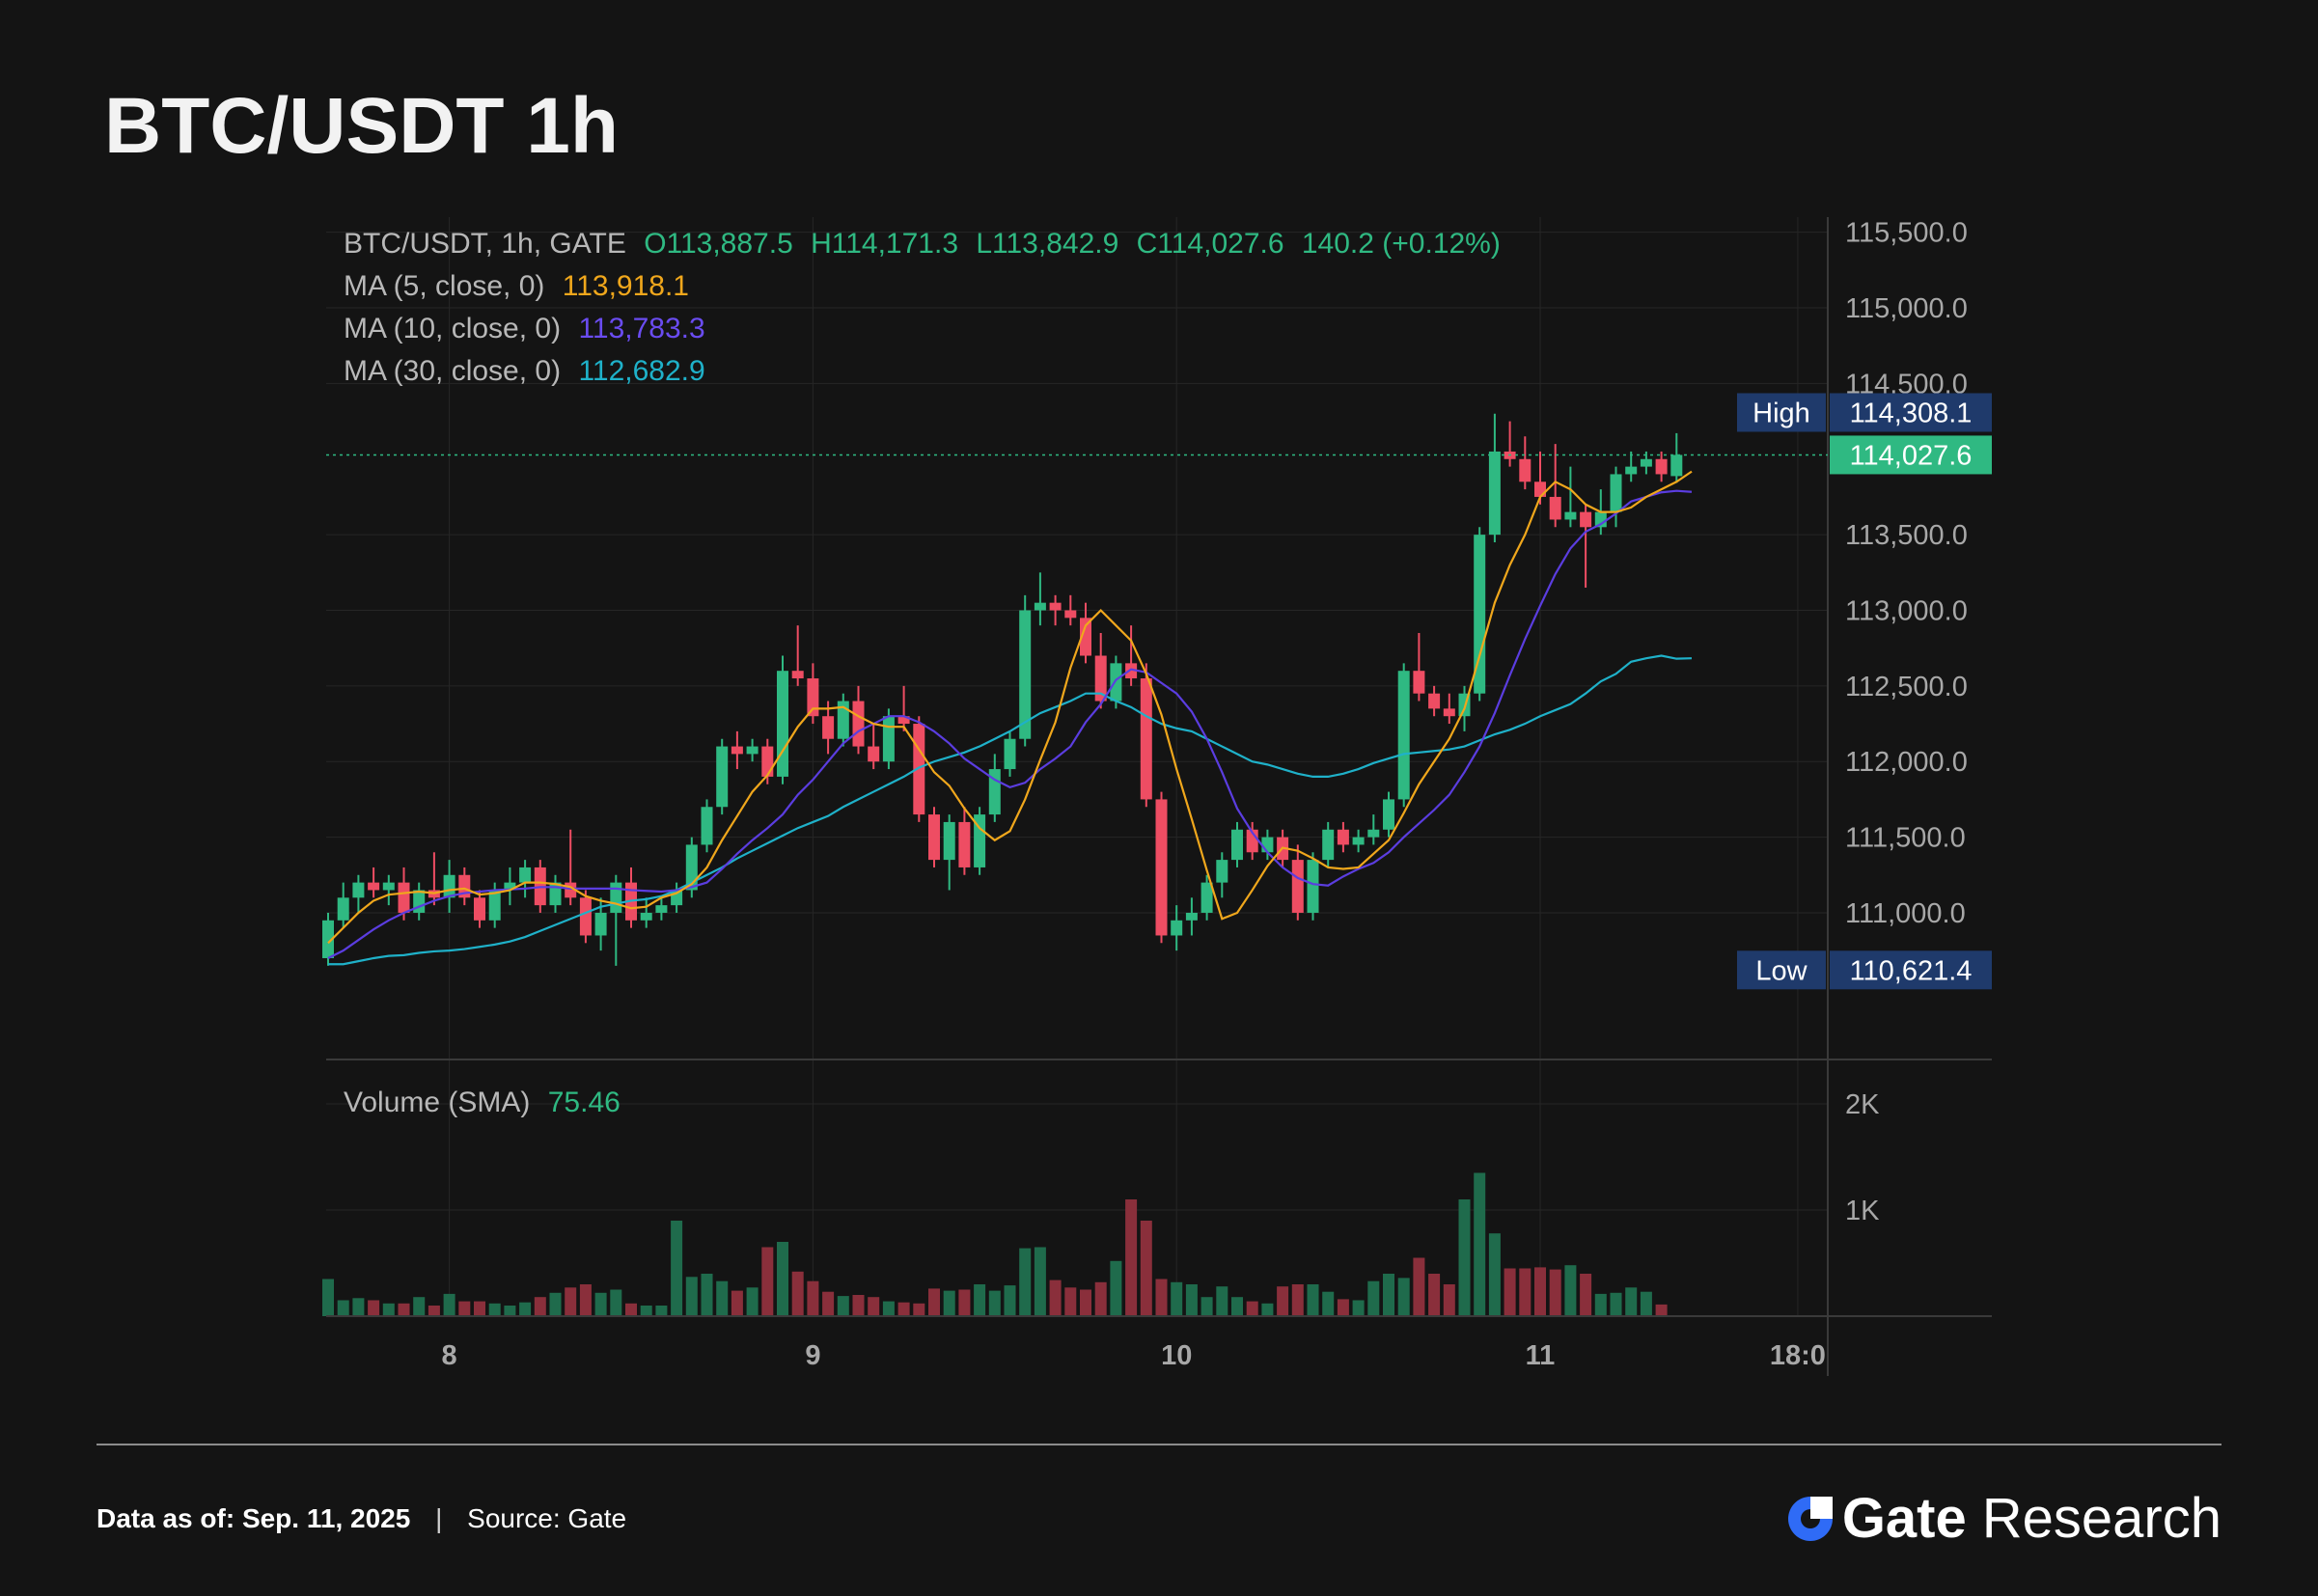 This screenshot has height=1596, width=2318. I want to click on brand-name: Gate, so click(1904, 1518).